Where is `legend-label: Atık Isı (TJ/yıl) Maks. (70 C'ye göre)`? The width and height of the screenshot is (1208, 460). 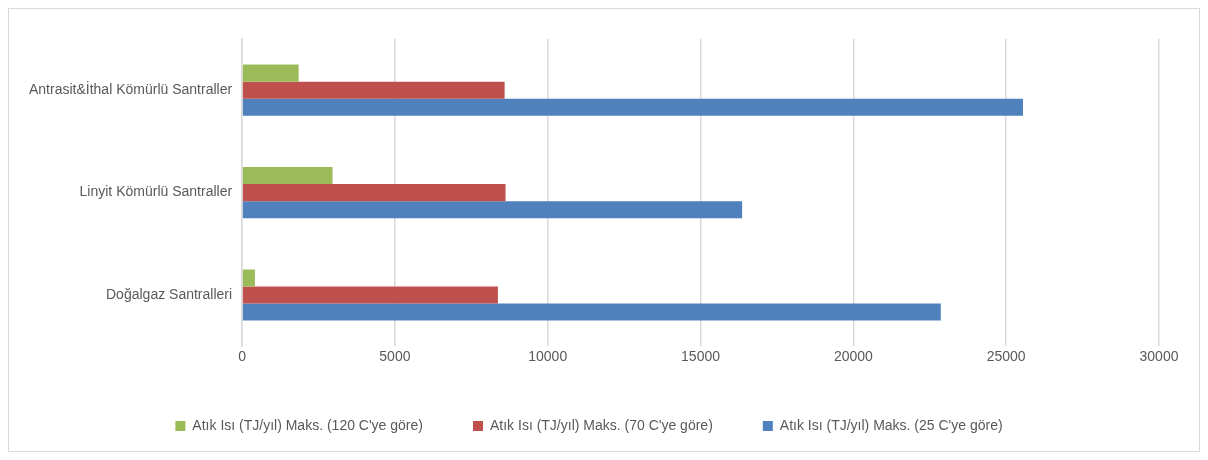
legend-label: Atık Isı (TJ/yıl) Maks. (70 C'ye göre) is located at coordinates (601, 424).